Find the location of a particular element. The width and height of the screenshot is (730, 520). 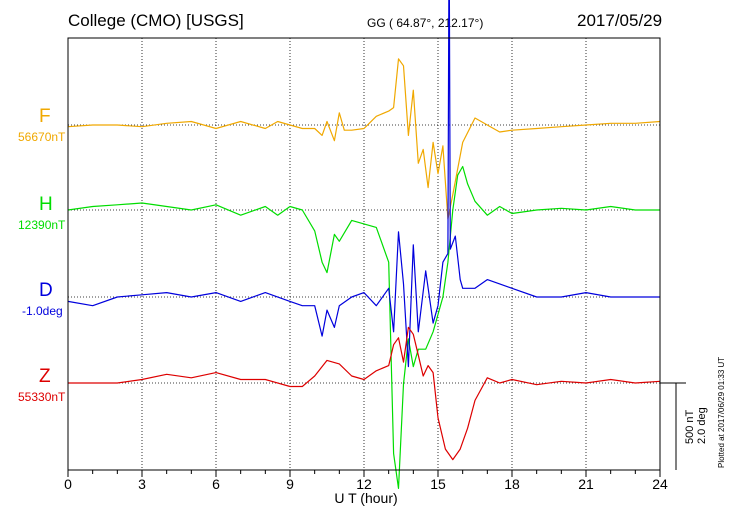

scale-bar: 500 nT 2.0 deg is located at coordinates (684, 426).